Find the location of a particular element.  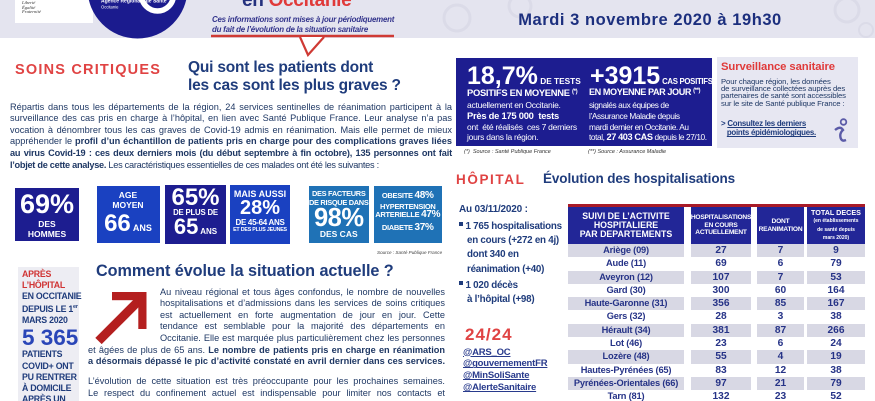

svg-text: Agence Régionale de Santé is located at coordinates (134, 2).